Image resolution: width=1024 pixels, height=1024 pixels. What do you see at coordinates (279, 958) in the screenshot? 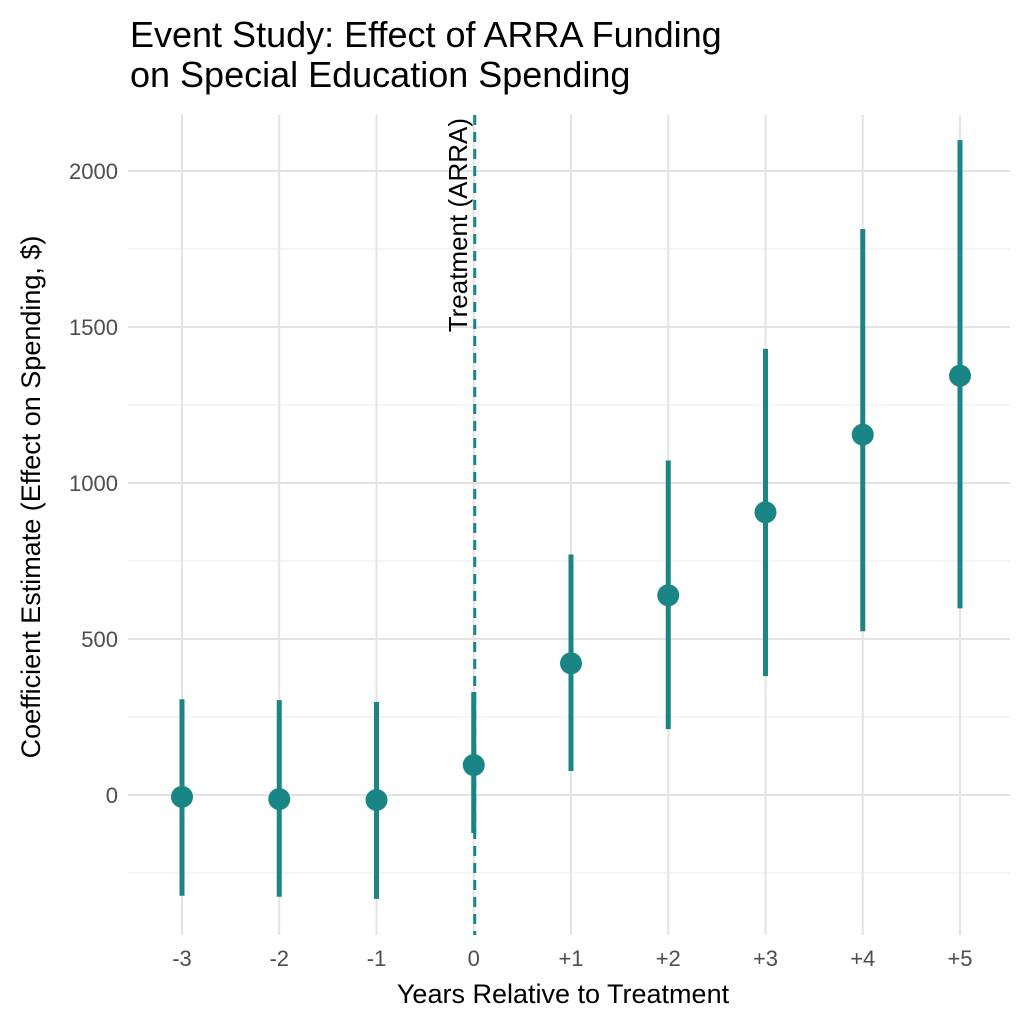
I see `x-tick-label: -2` at bounding box center [279, 958].